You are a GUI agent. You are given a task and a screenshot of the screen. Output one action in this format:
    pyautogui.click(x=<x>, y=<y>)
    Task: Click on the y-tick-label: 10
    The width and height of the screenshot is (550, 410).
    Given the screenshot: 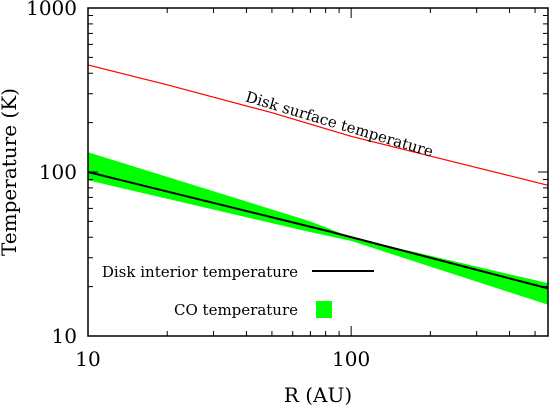 What is the action you would take?
    pyautogui.click(x=64, y=336)
    